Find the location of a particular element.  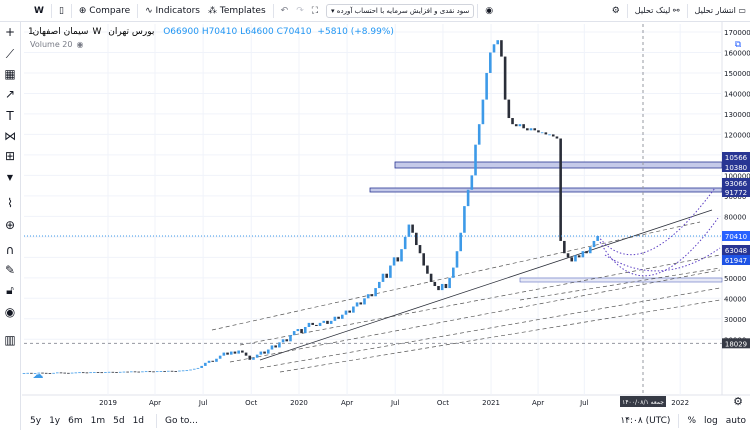

auto-button: auto is located at coordinates (735, 421).